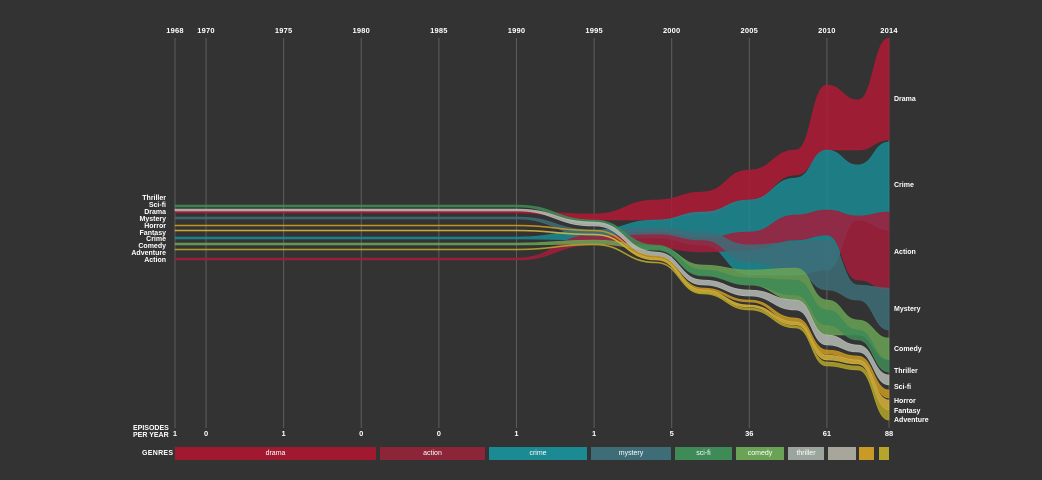  Describe the element at coordinates (152, 233) in the screenshot. I see `left-label-fantasy: Fantasy` at that location.